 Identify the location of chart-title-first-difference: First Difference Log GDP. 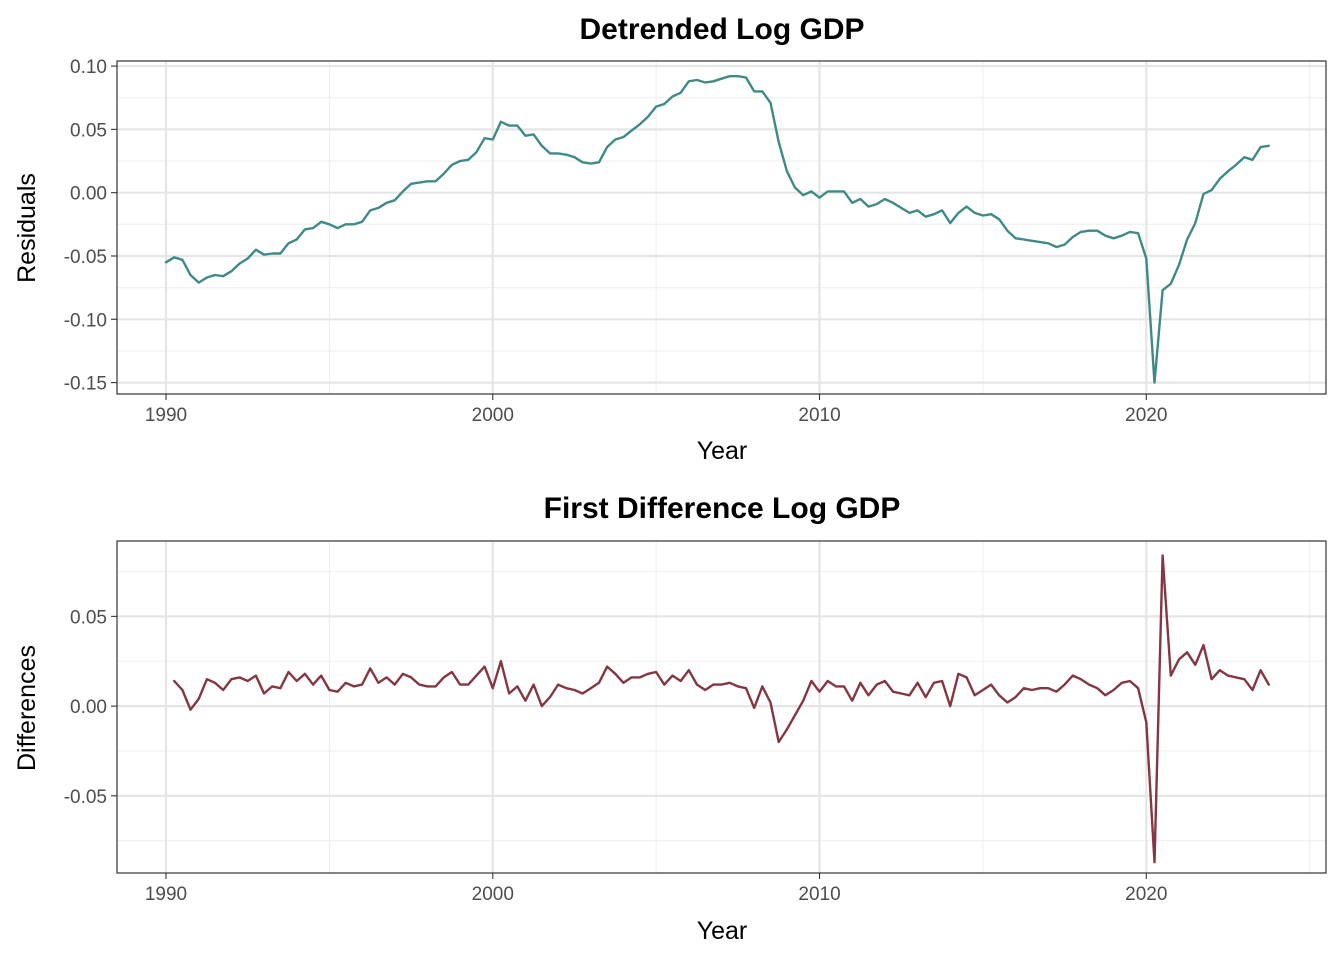
(722, 508).